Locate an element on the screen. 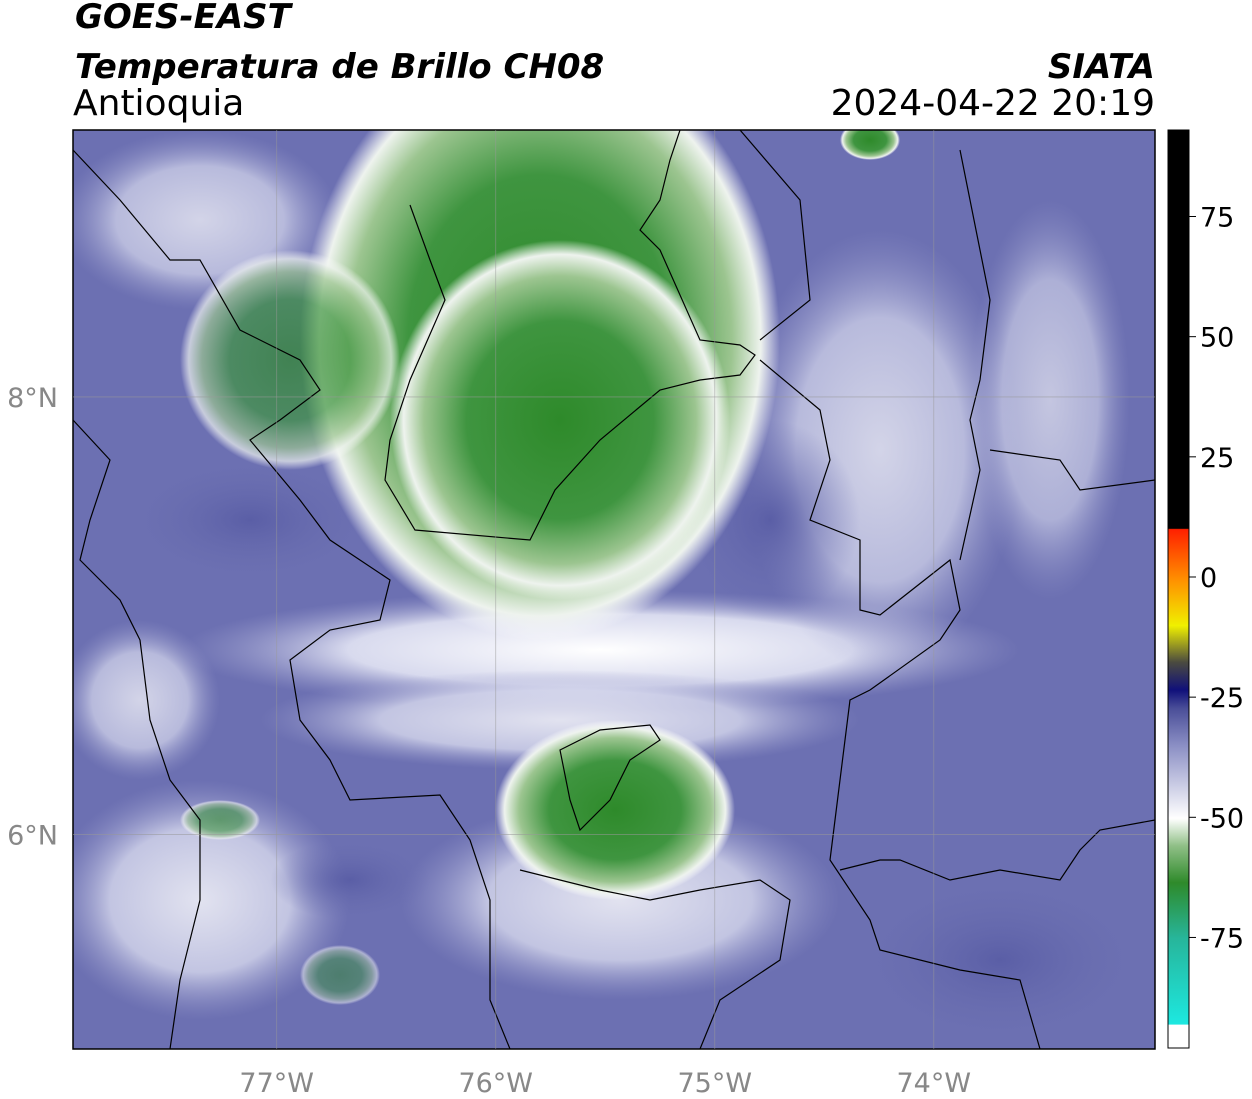  x-tick-label: 76°W is located at coordinates (495, 1083).